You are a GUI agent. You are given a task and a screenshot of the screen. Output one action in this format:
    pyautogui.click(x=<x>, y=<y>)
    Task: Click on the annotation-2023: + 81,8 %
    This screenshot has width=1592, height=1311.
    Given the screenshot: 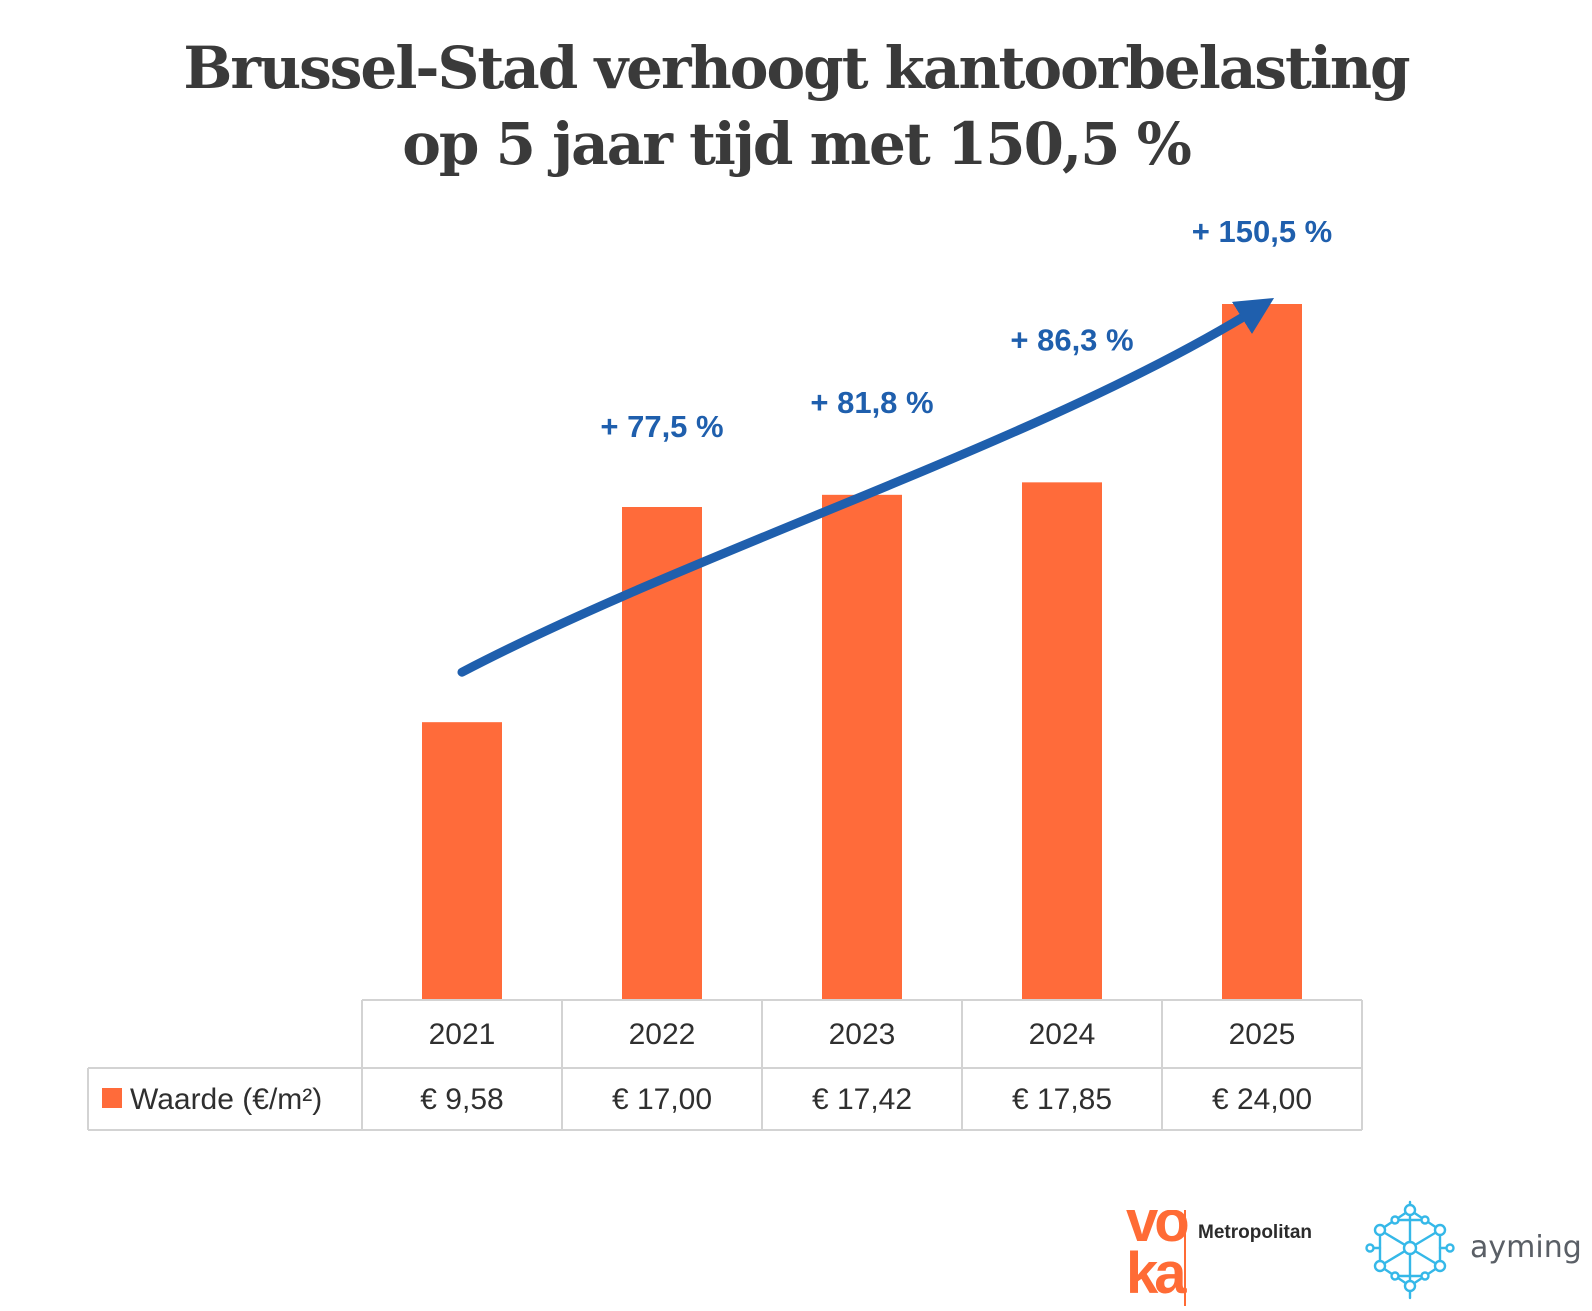 What is the action you would take?
    pyautogui.click(x=871, y=402)
    